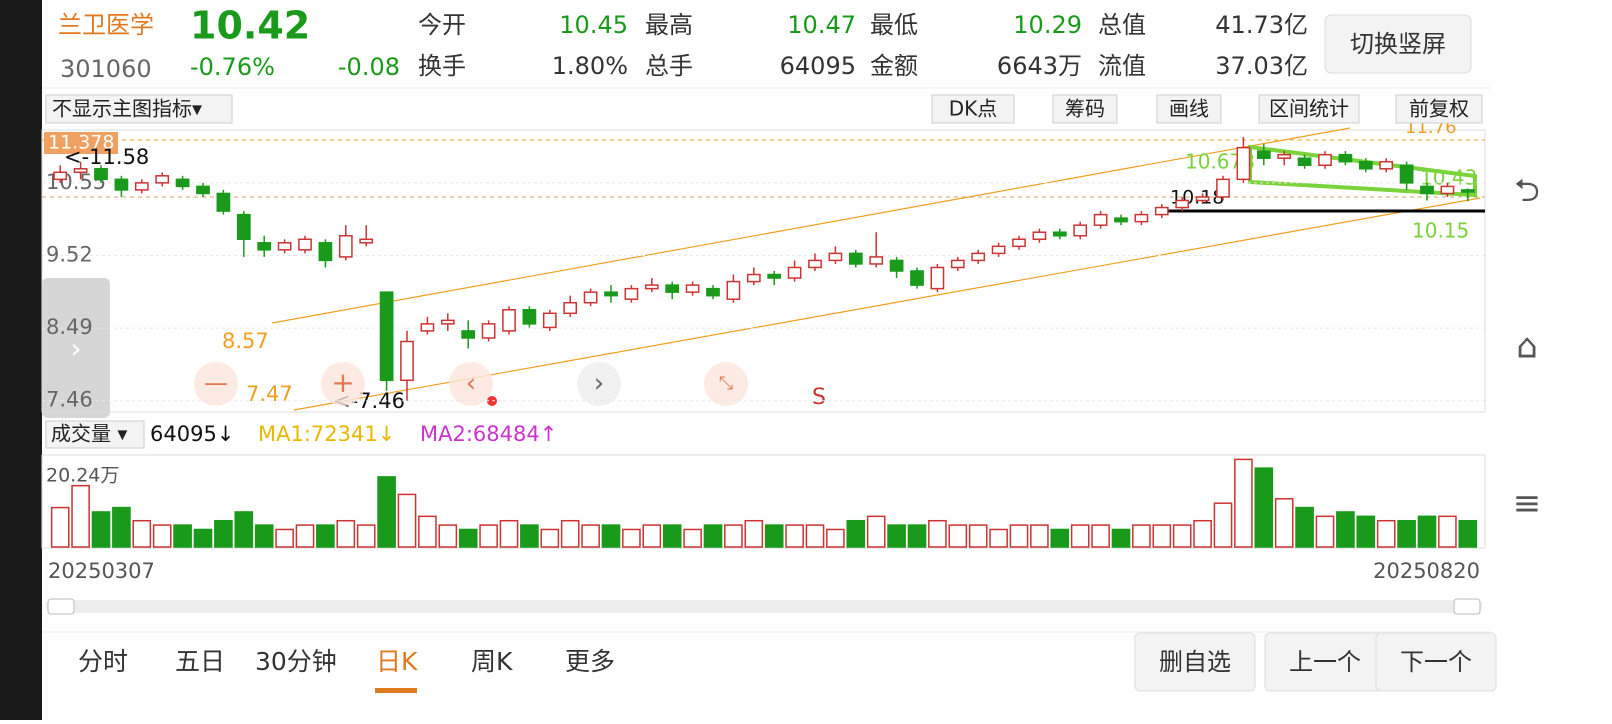  I want to click on stat-label: 金额, so click(894, 66).